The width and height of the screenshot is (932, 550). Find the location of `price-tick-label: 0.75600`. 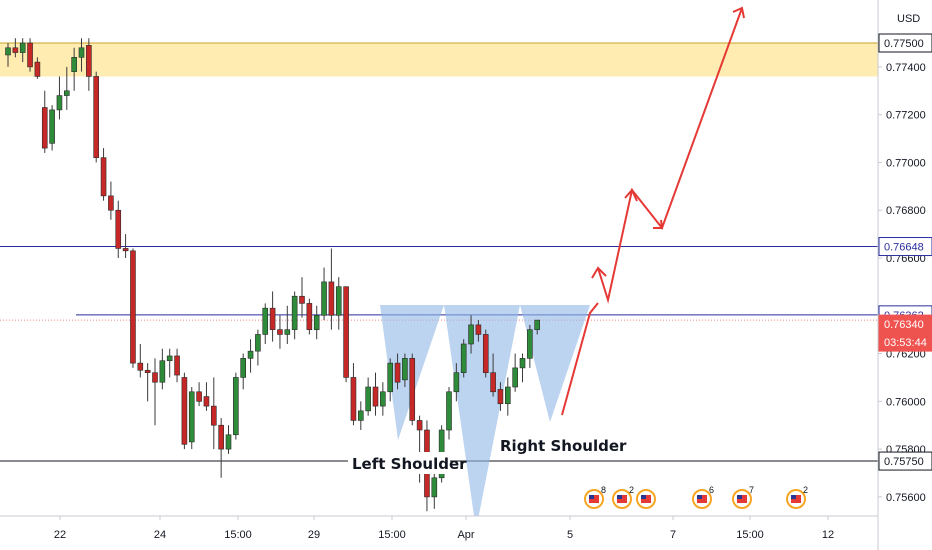

price-tick-label: 0.75600 is located at coordinates (906, 498).